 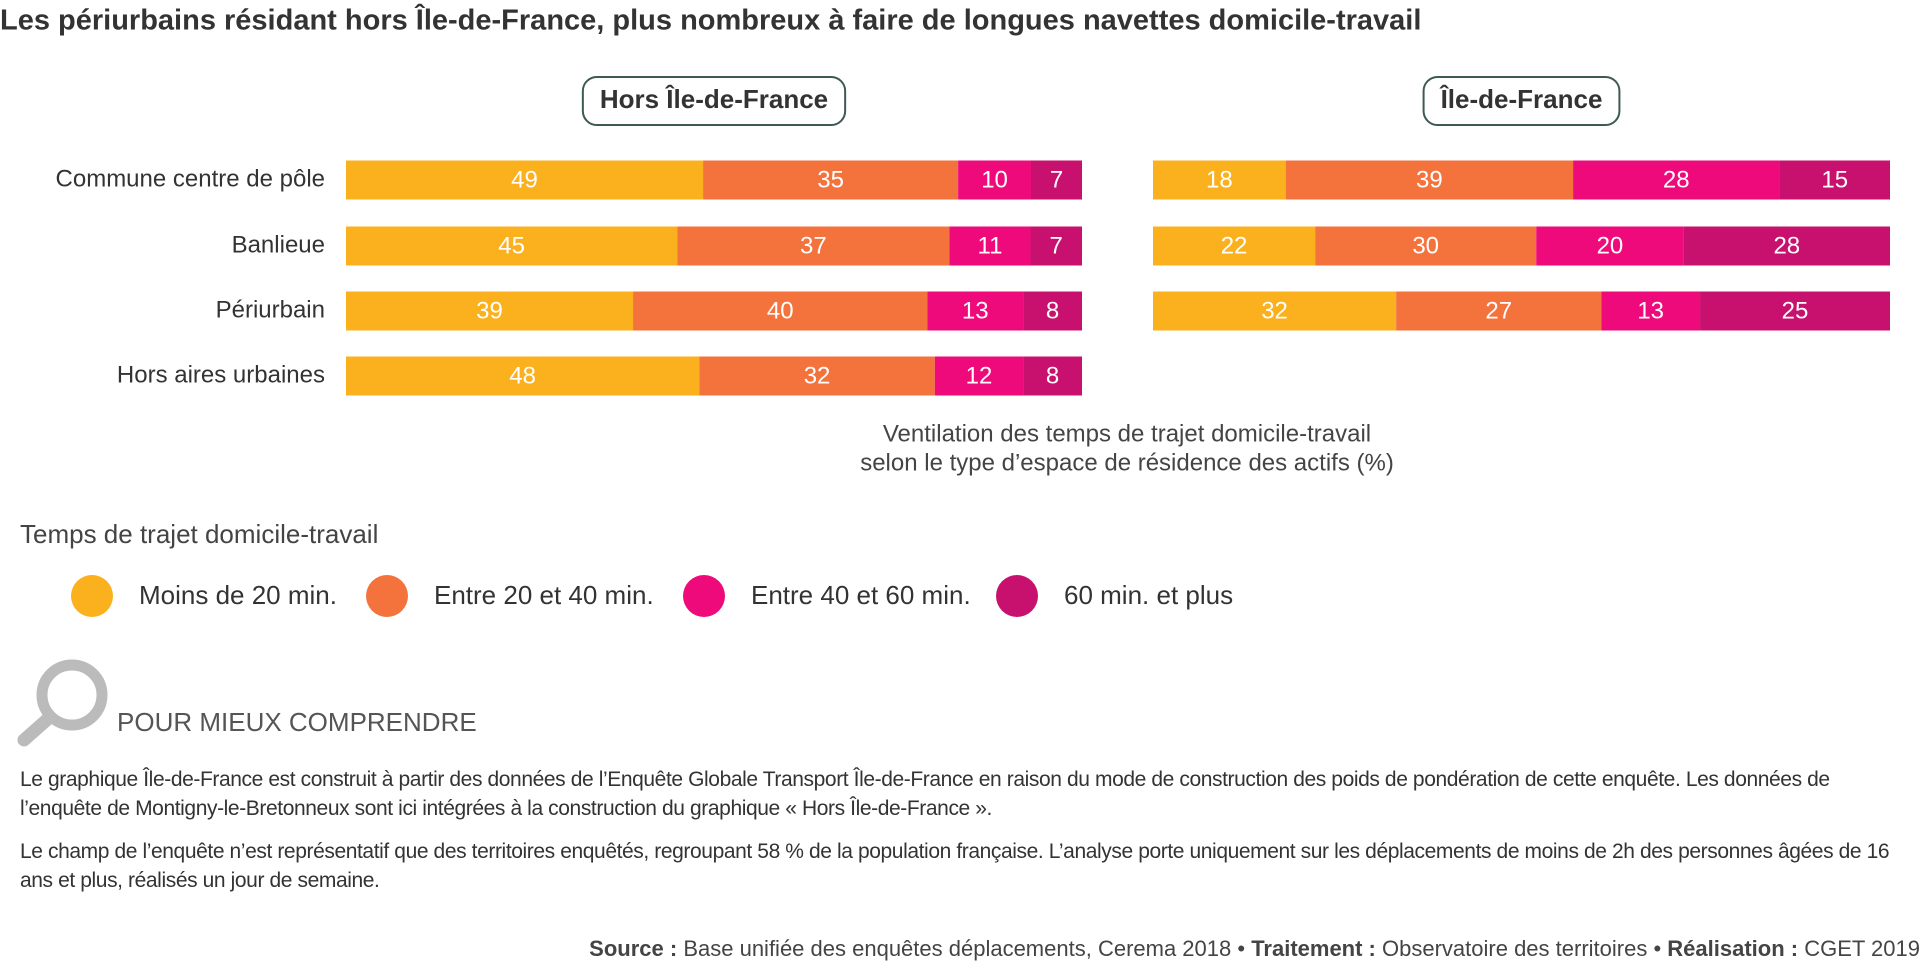 I want to click on source-text: Observatoire des territoires, so click(x=1515, y=948).